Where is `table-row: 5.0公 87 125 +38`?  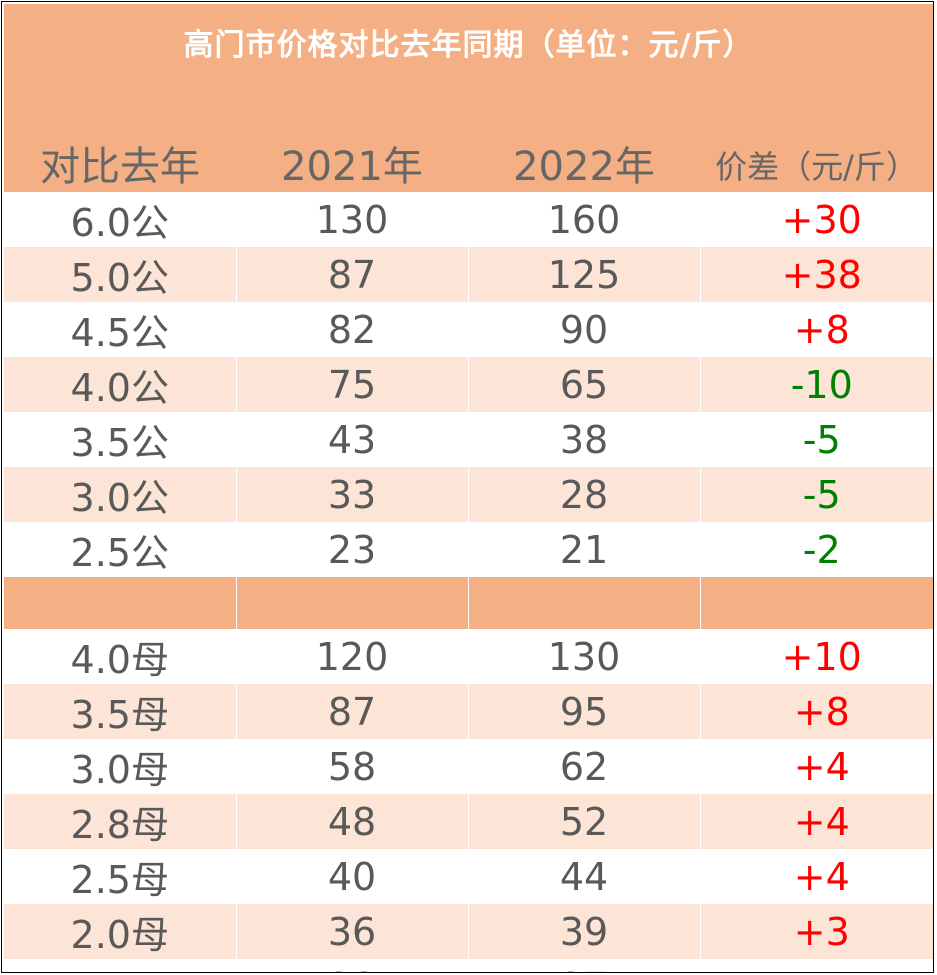 table-row: 5.0公 87 125 +38 is located at coordinates (468, 274).